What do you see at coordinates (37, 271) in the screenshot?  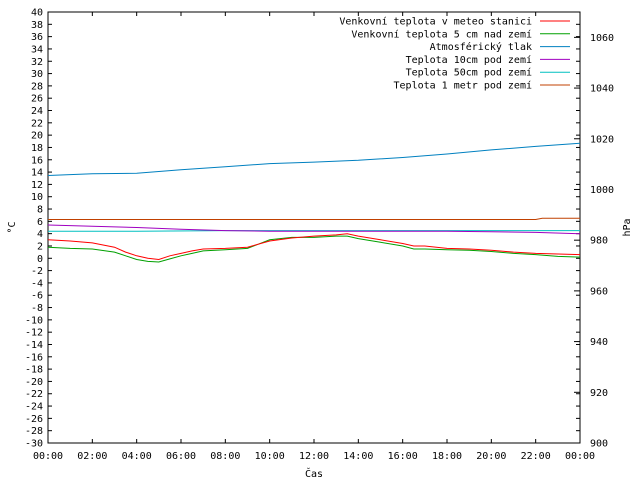 I see `y-tick-label: -2` at bounding box center [37, 271].